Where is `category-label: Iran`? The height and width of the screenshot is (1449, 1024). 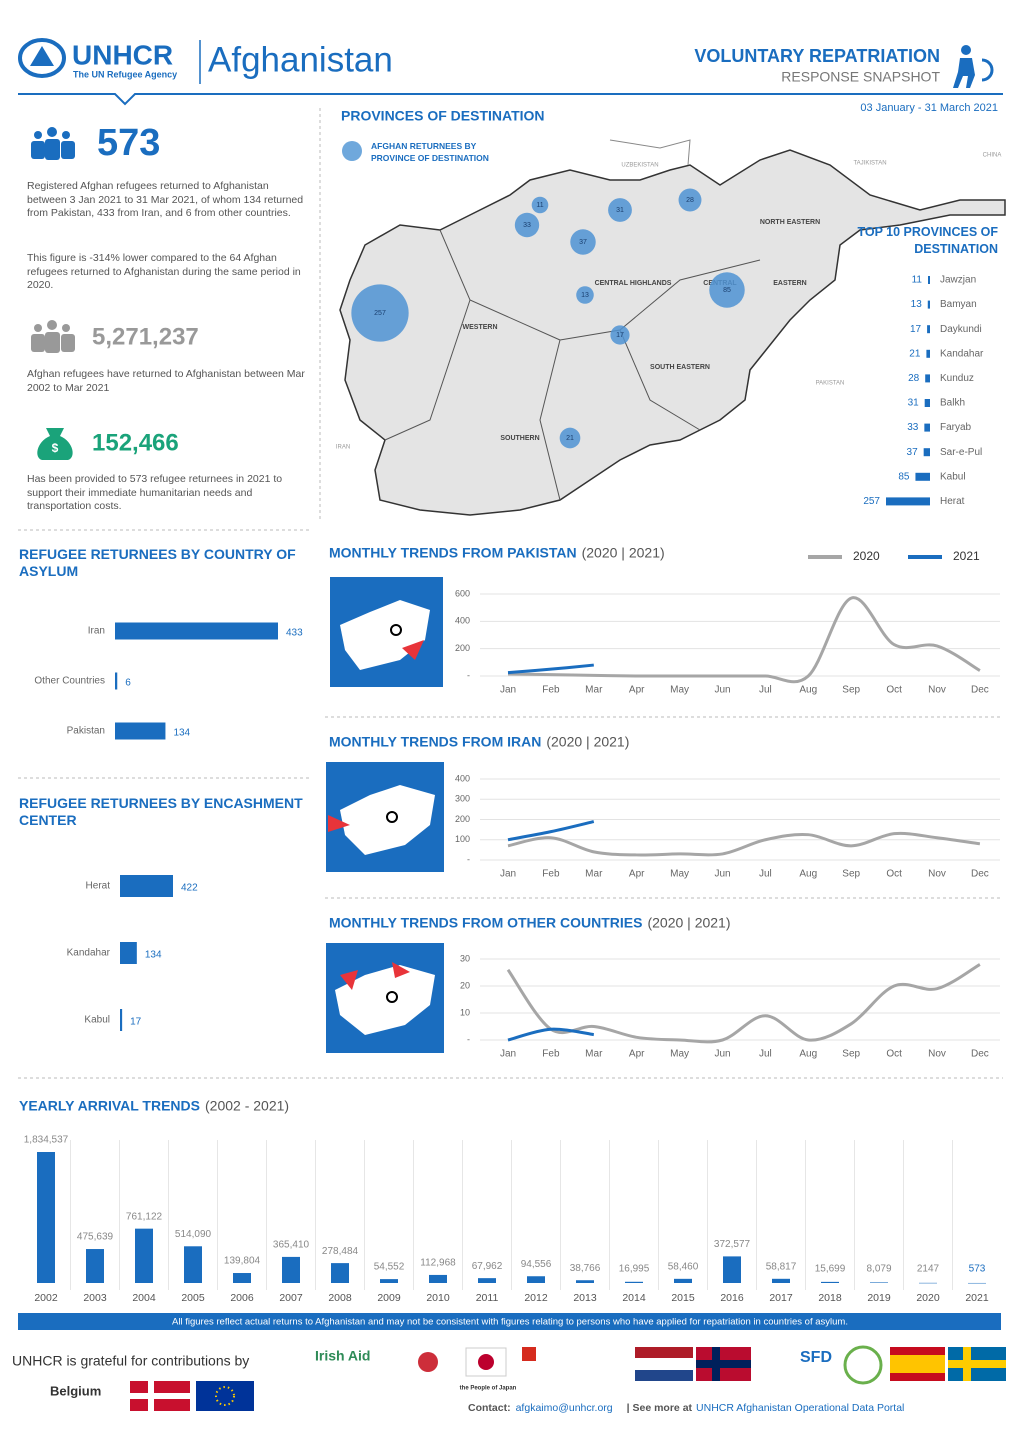
category-label: Iran is located at coordinates (96, 631).